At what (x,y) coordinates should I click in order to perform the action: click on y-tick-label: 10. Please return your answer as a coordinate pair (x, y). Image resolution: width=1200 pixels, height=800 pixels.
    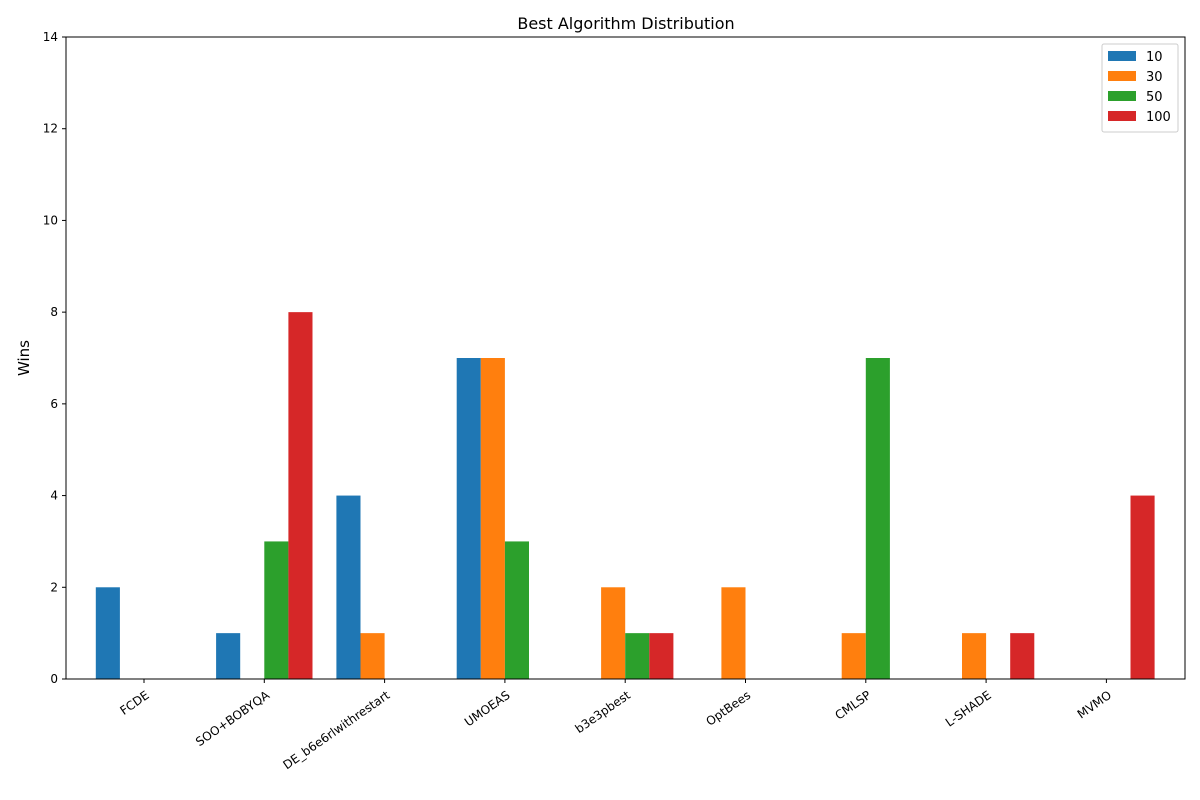
    Looking at the image, I should click on (50, 220).